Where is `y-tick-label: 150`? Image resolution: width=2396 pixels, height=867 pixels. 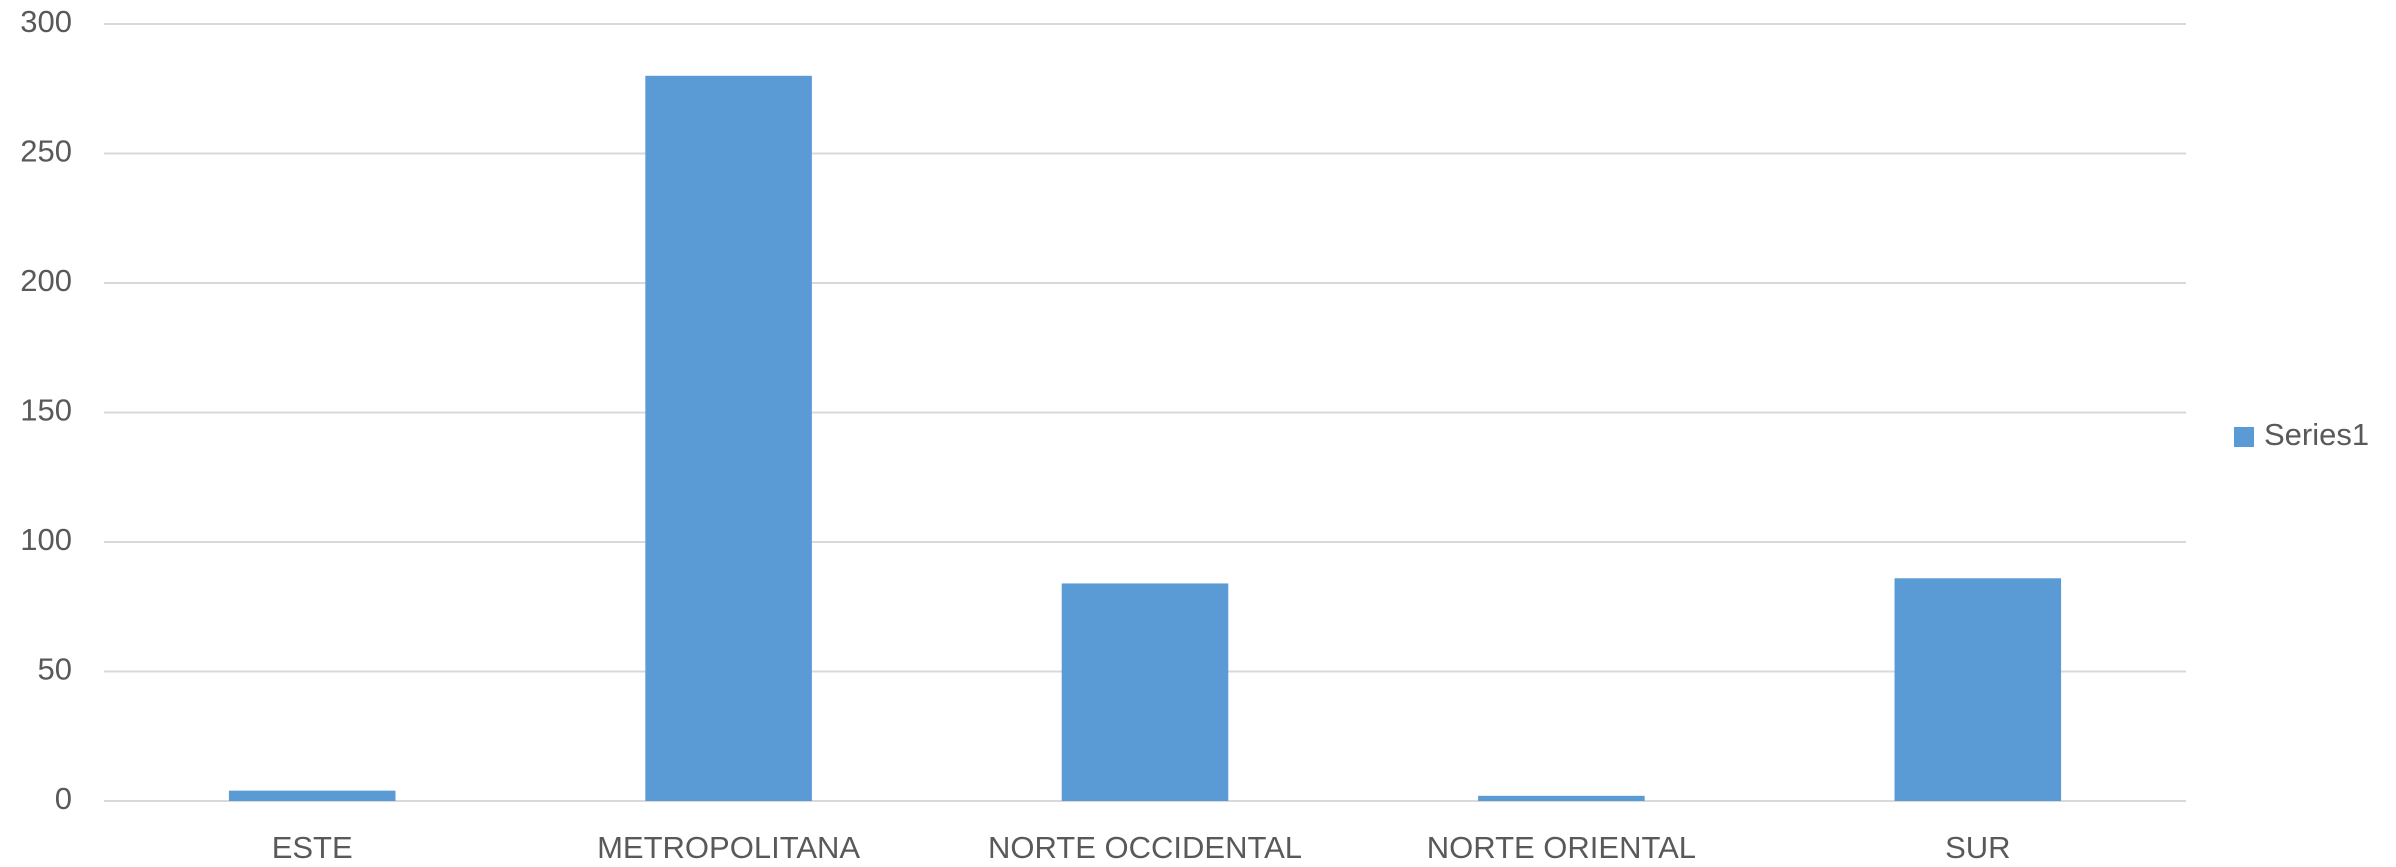 y-tick-label: 150 is located at coordinates (46, 410).